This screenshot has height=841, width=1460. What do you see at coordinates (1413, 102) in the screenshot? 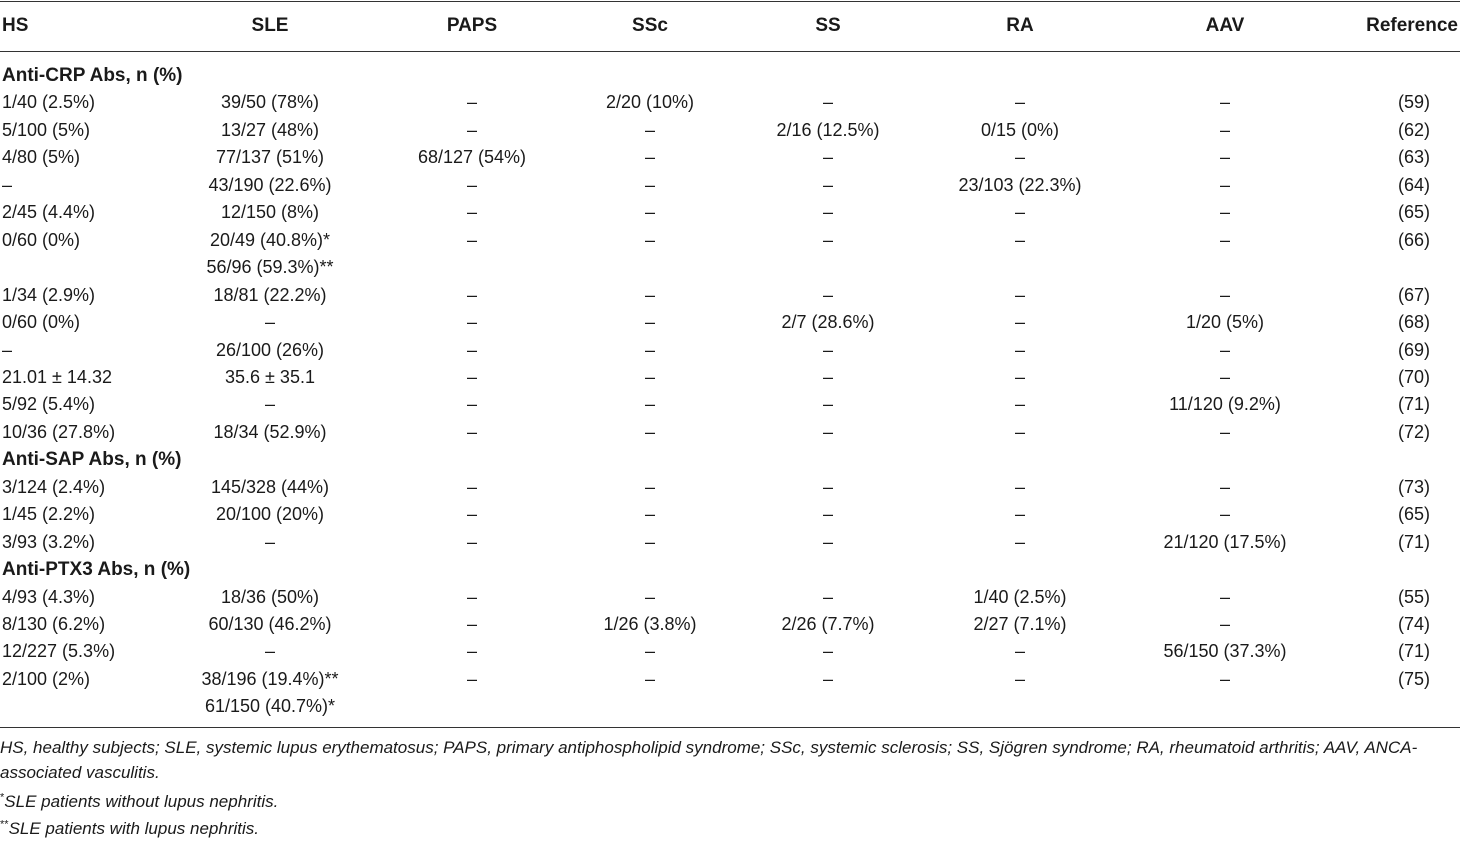
I see `cell-reference: (59)` at bounding box center [1413, 102].